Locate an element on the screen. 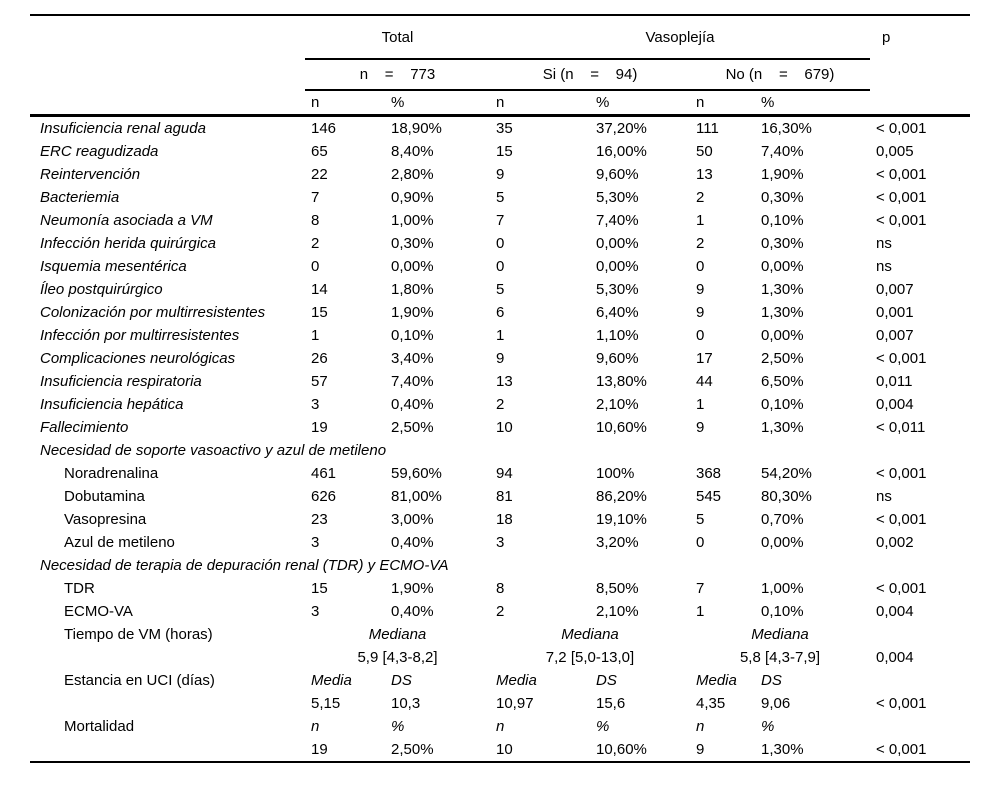  cell-value: 18 is located at coordinates (504, 519).